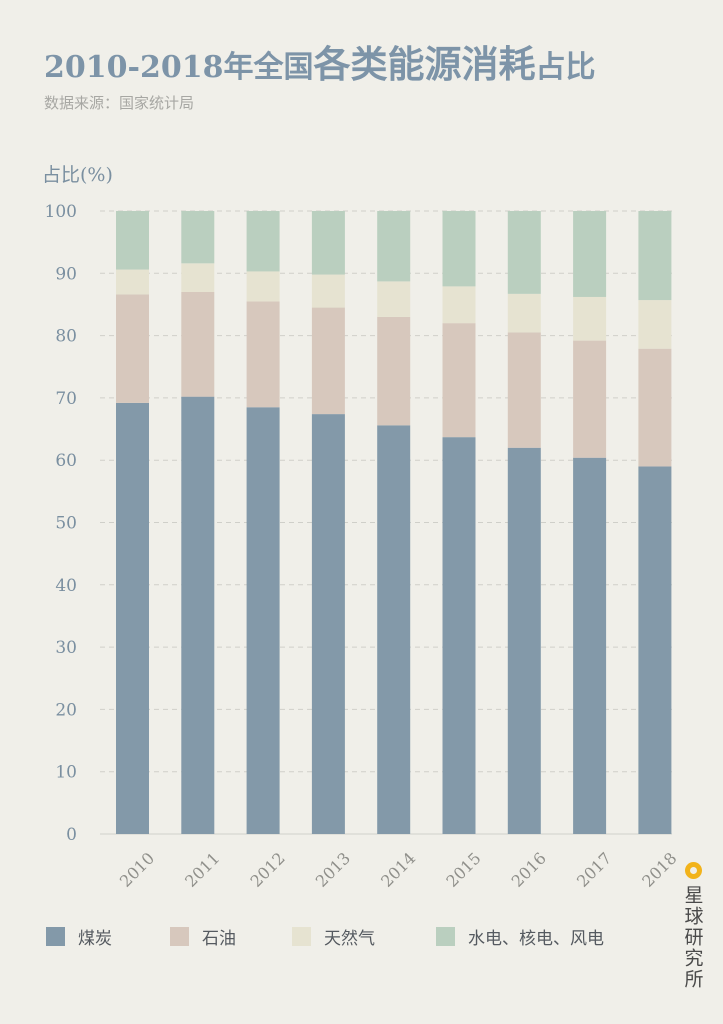  What do you see at coordinates (71, 835) in the screenshot?
I see `y-tick-label: 0` at bounding box center [71, 835].